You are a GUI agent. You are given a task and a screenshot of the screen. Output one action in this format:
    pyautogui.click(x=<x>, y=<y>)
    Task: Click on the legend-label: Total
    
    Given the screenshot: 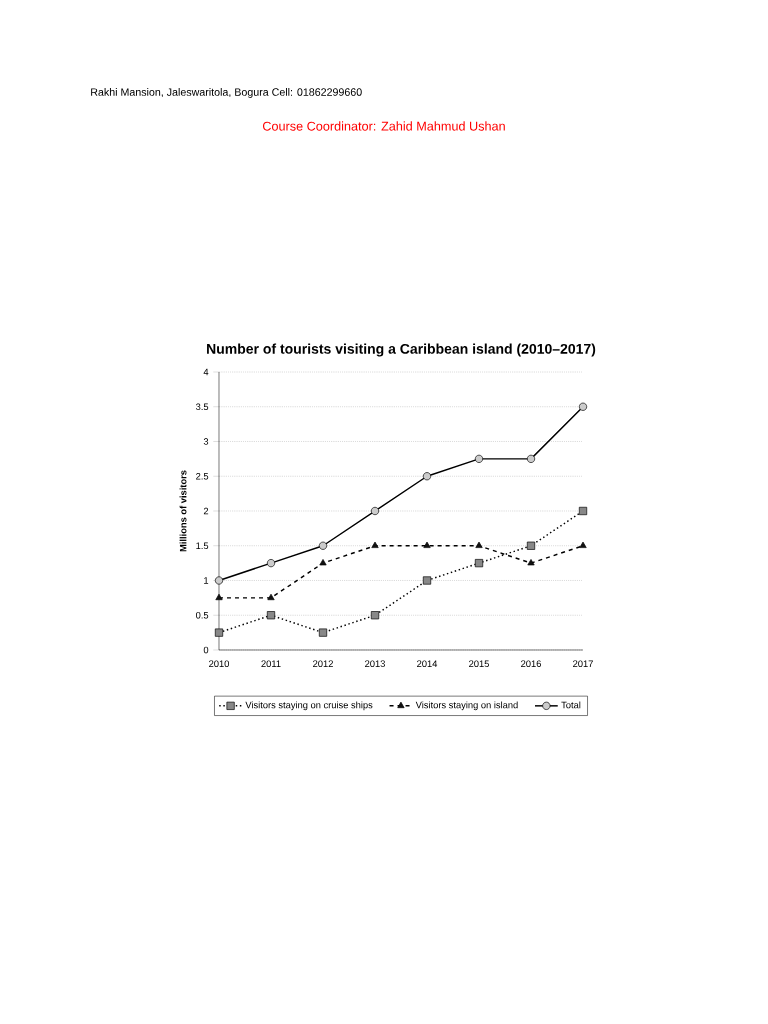 What is the action you would take?
    pyautogui.click(x=571, y=705)
    